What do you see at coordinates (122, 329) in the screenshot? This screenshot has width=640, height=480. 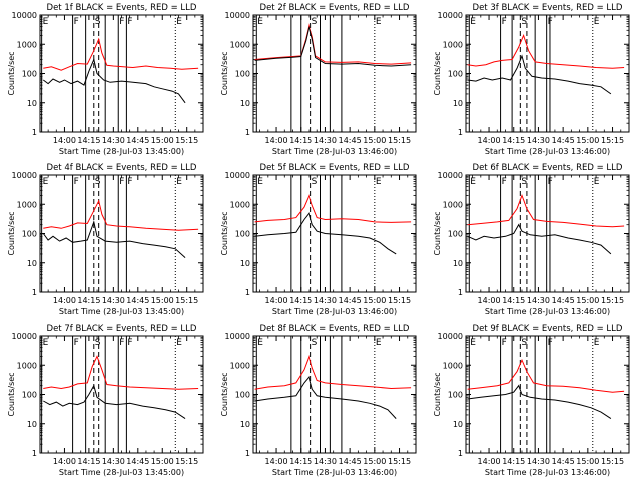 I see `chart-title: Det 7f BLACK = Events, RED = LLD` at bounding box center [122, 329].